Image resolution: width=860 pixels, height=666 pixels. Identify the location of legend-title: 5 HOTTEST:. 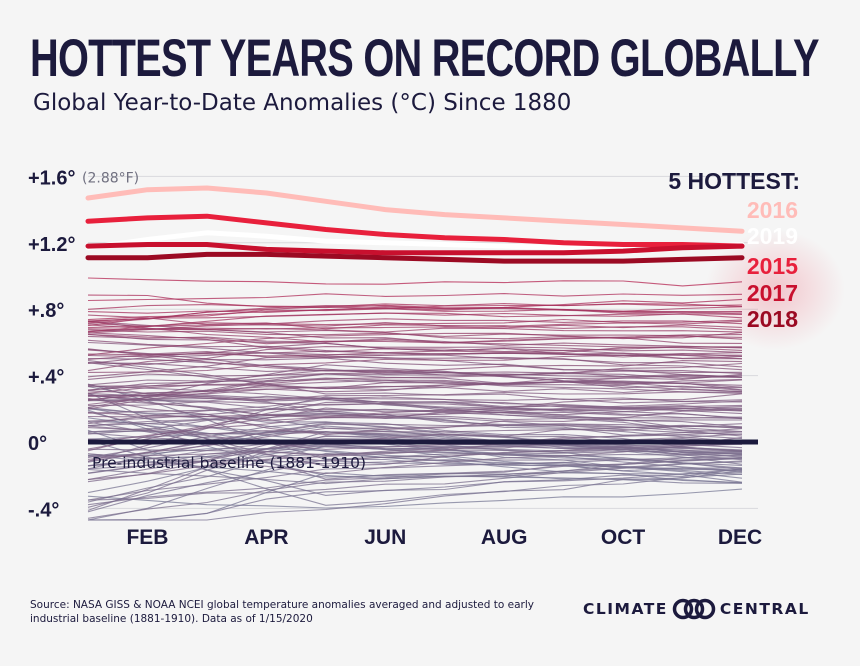
(734, 181).